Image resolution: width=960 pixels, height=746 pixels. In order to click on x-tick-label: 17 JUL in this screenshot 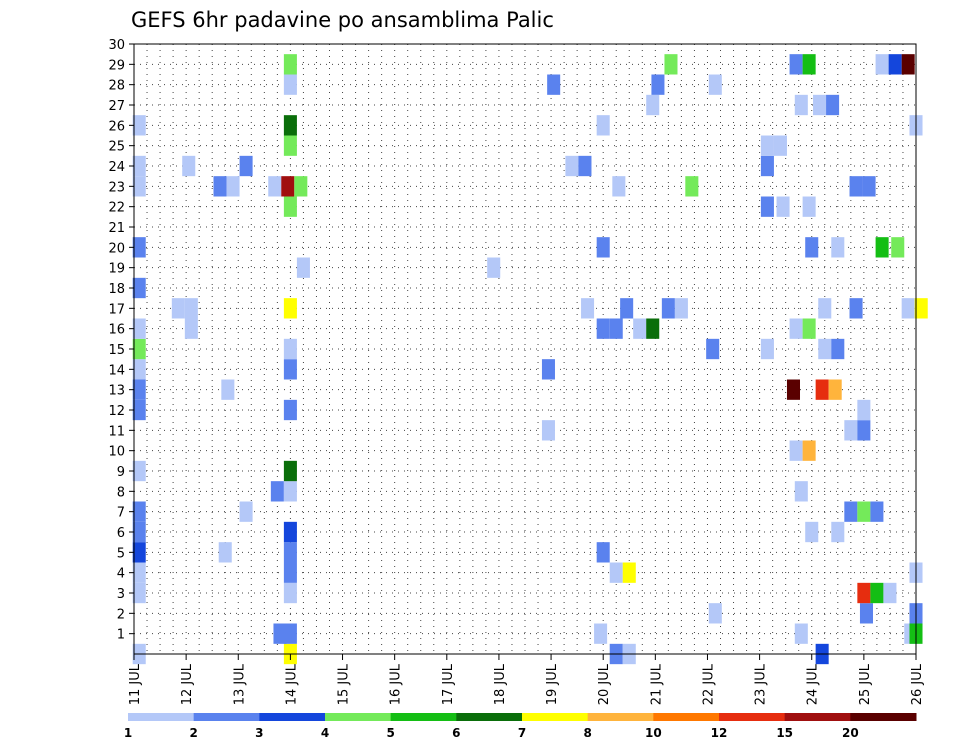, I will do `click(448, 684)`.